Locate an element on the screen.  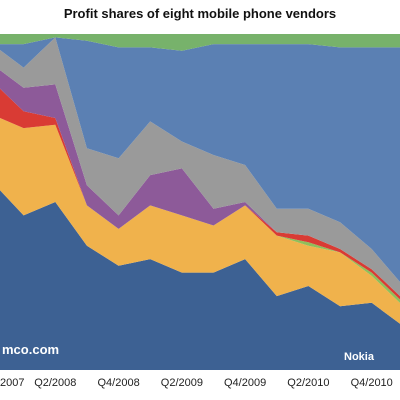
x-tick-label: Q2/2010 is located at coordinates (308, 383).